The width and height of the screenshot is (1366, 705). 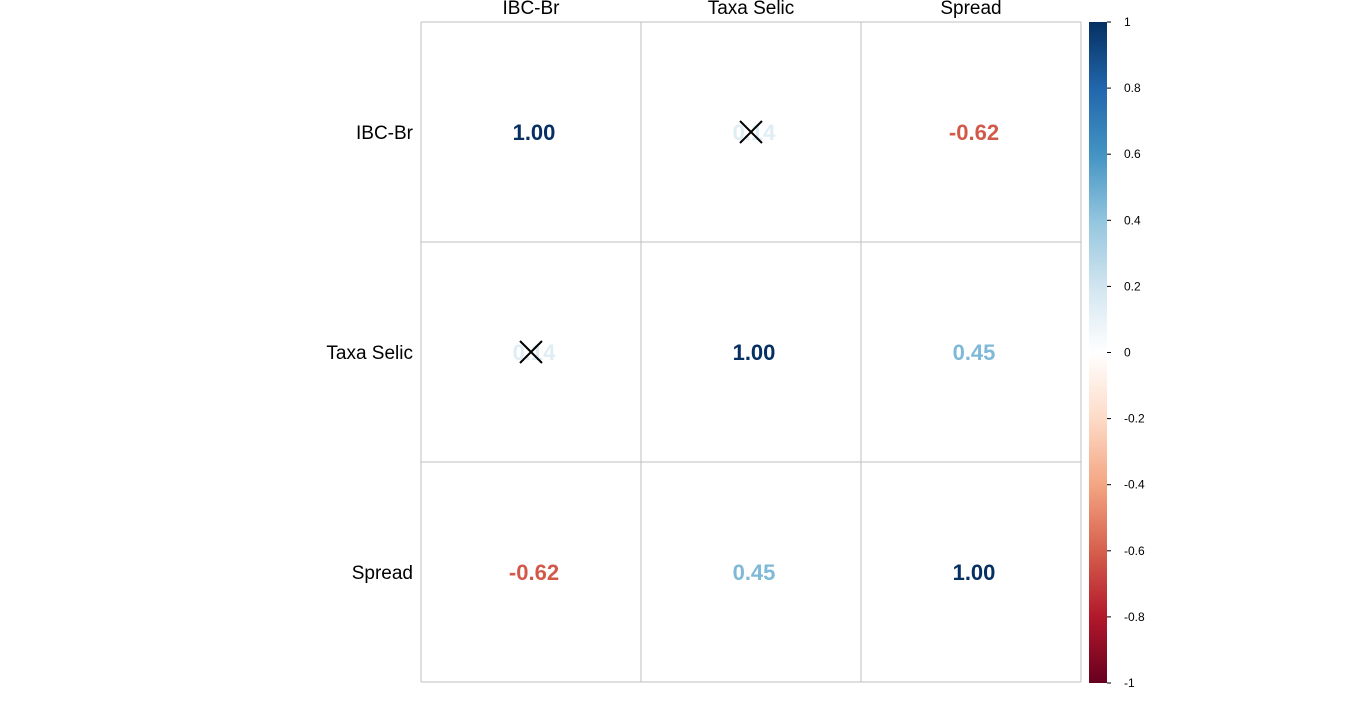 I want to click on colorbar-tick-label: -0.4, so click(x=1134, y=485).